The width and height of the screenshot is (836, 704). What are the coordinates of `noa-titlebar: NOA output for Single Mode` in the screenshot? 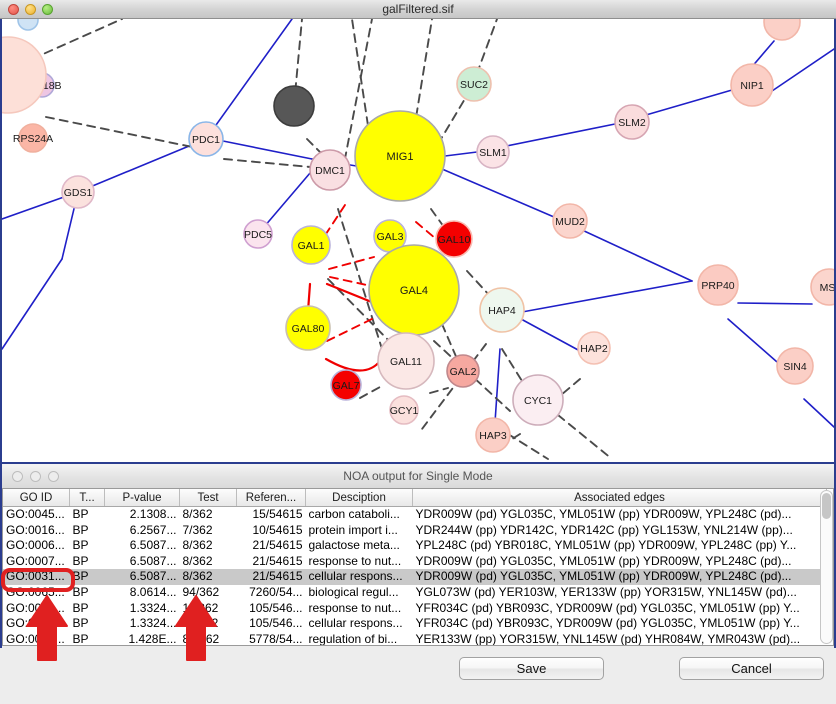 It's located at (418, 477).